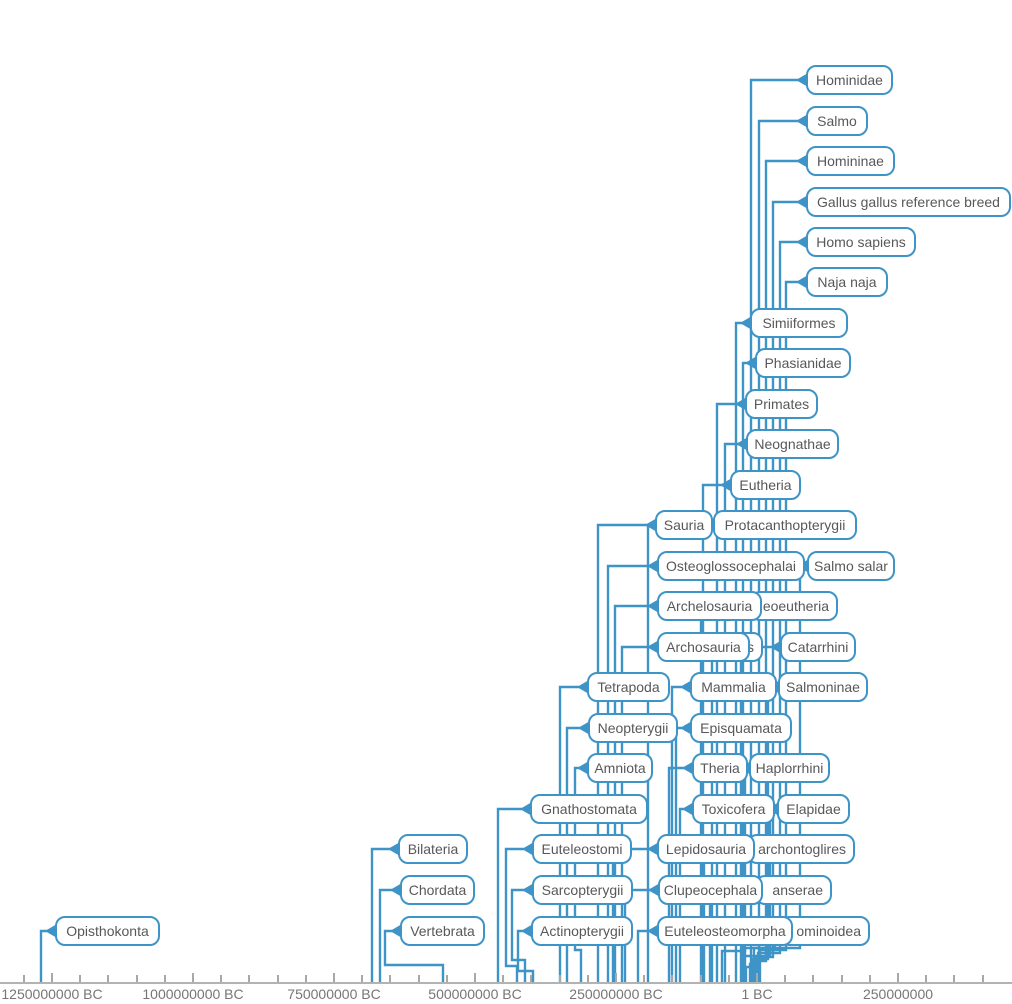 The width and height of the screenshot is (1012, 1004). What do you see at coordinates (720, 768) in the screenshot?
I see `taxon-node-theria: Theria` at bounding box center [720, 768].